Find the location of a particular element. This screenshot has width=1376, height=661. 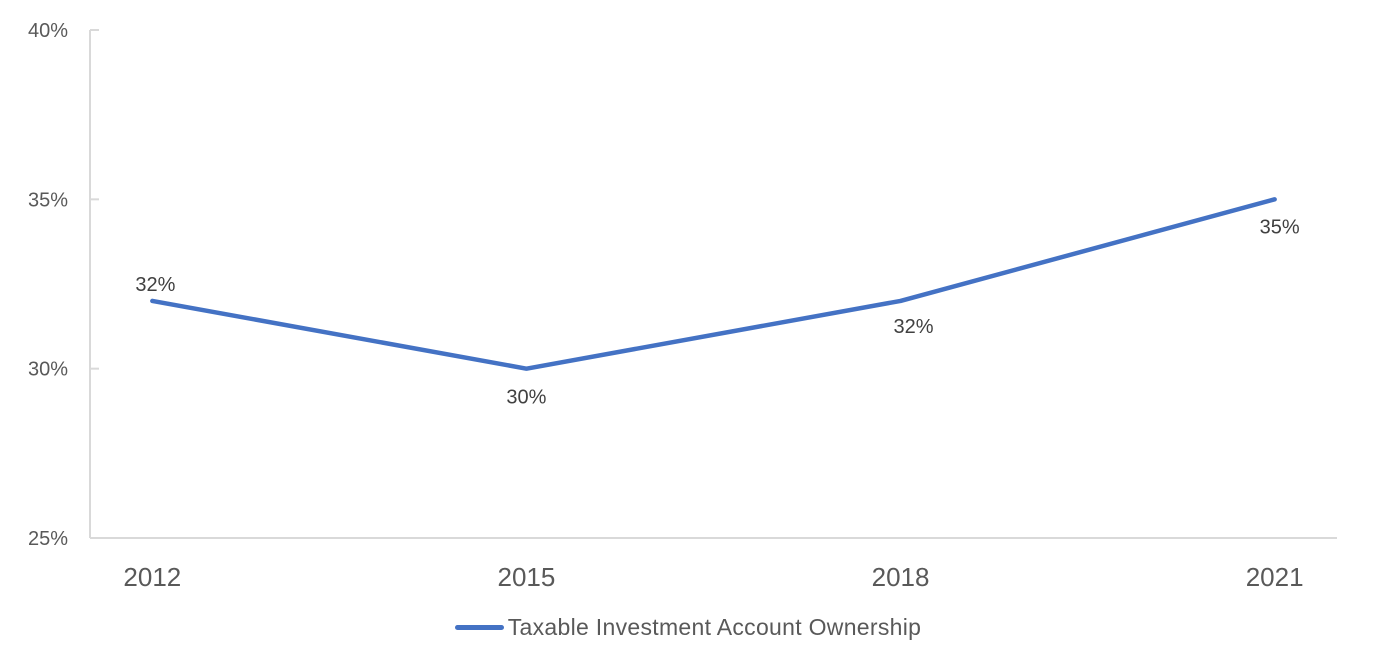

legend-label: Taxable Investment Account Ownership is located at coordinates (714, 626).